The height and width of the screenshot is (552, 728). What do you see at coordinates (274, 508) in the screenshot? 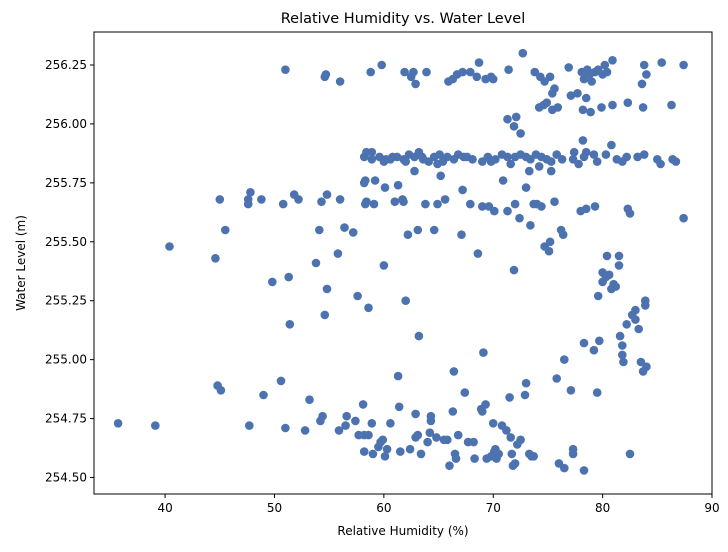
I see `x-tick-label-1: 50` at bounding box center [274, 508].